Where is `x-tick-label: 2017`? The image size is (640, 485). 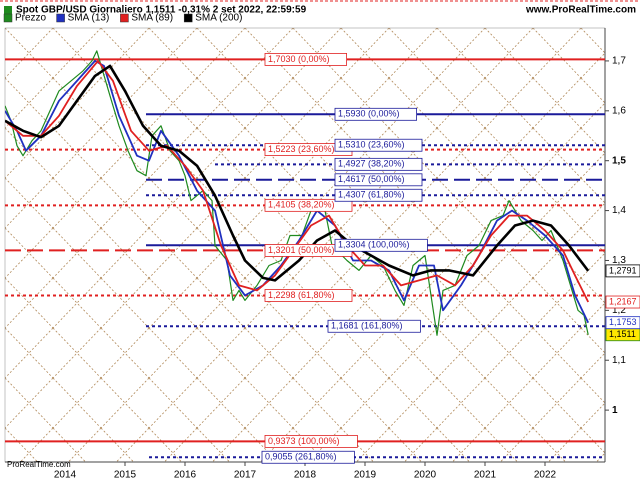 x-tick-label: 2017 is located at coordinates (245, 475).